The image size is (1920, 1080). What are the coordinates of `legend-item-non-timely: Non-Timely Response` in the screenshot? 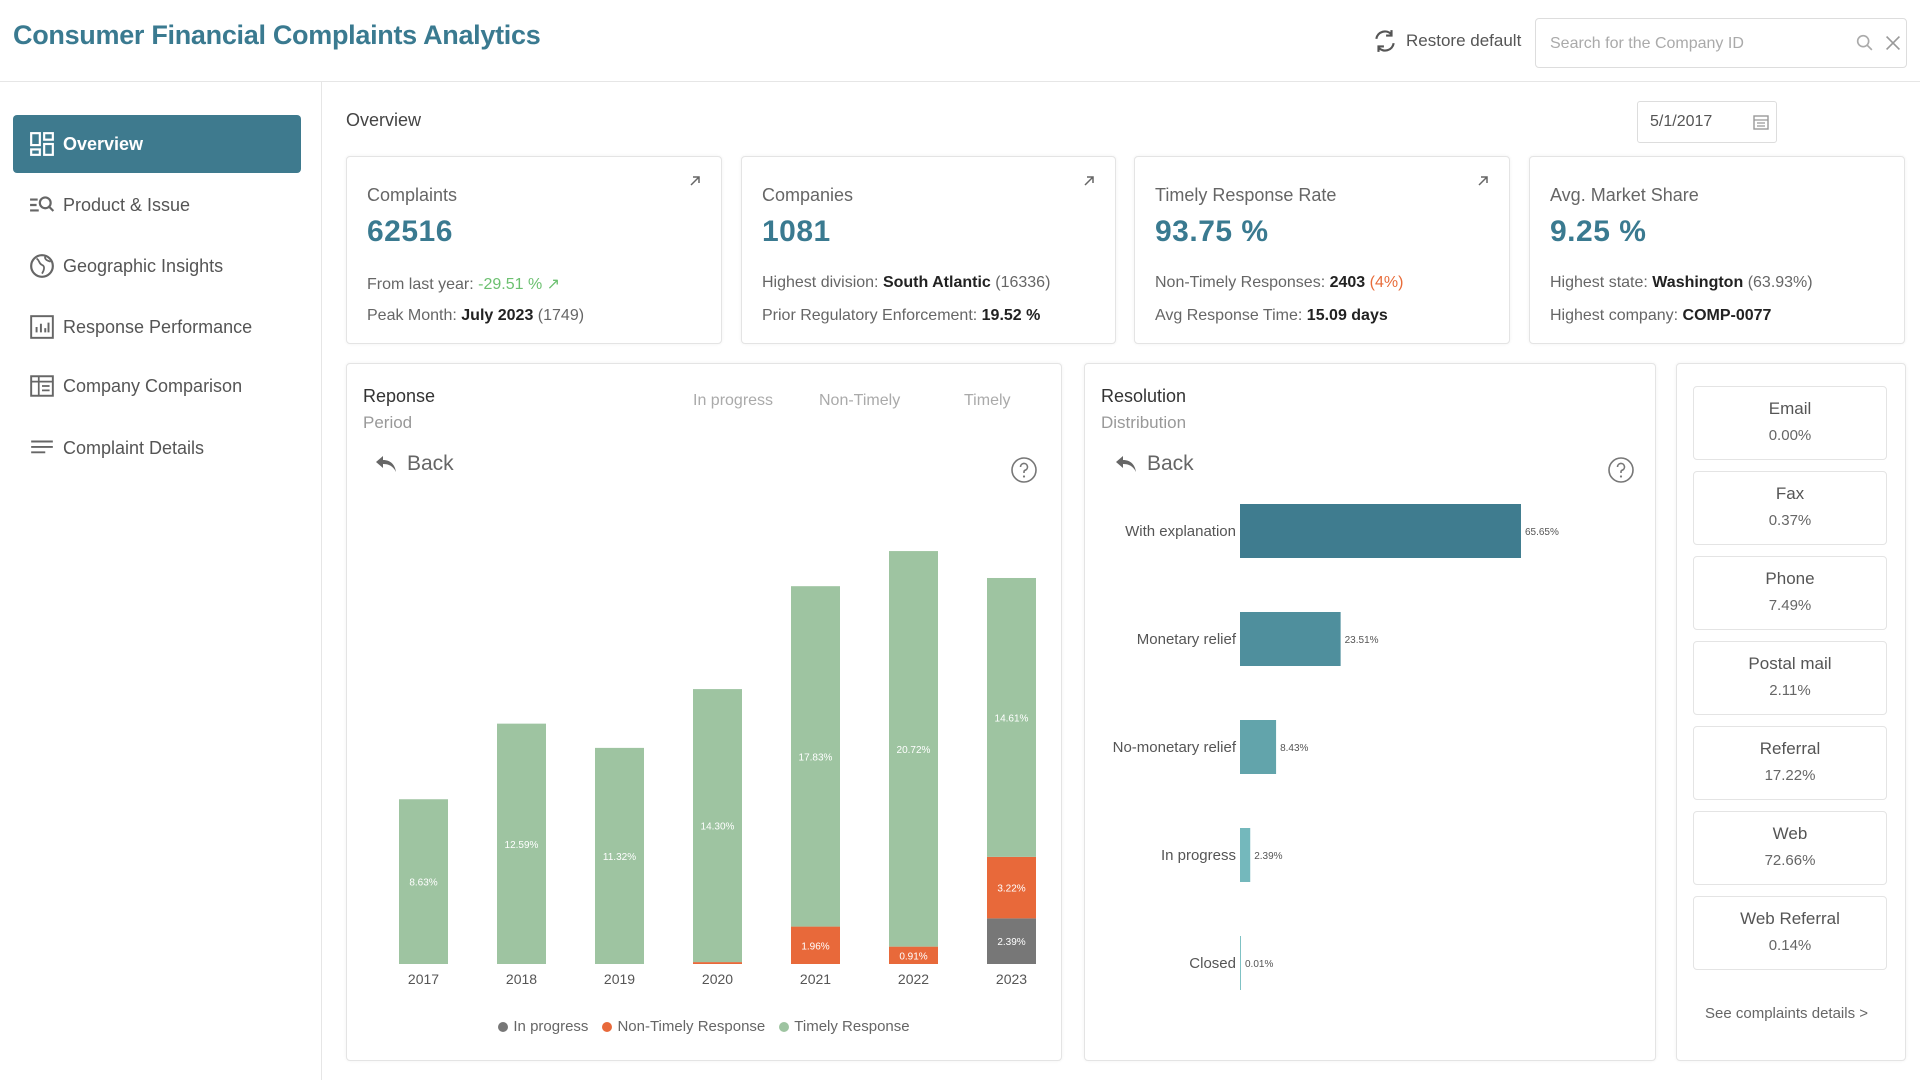 It's located at (683, 1026).